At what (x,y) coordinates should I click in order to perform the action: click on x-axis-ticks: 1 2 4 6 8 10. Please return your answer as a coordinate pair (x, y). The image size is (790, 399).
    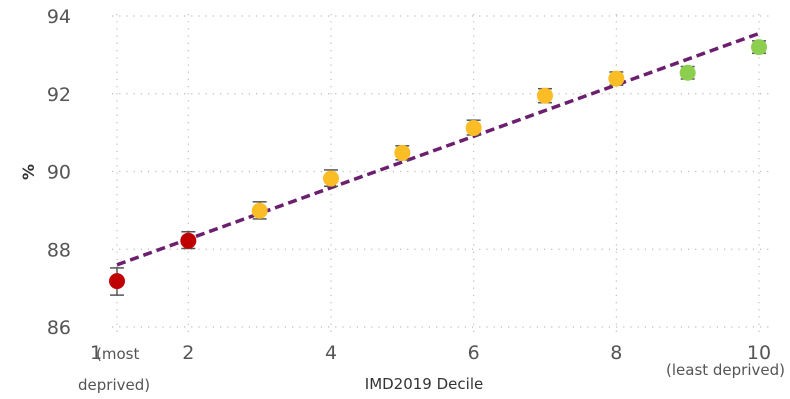
    Looking at the image, I should click on (430, 353).